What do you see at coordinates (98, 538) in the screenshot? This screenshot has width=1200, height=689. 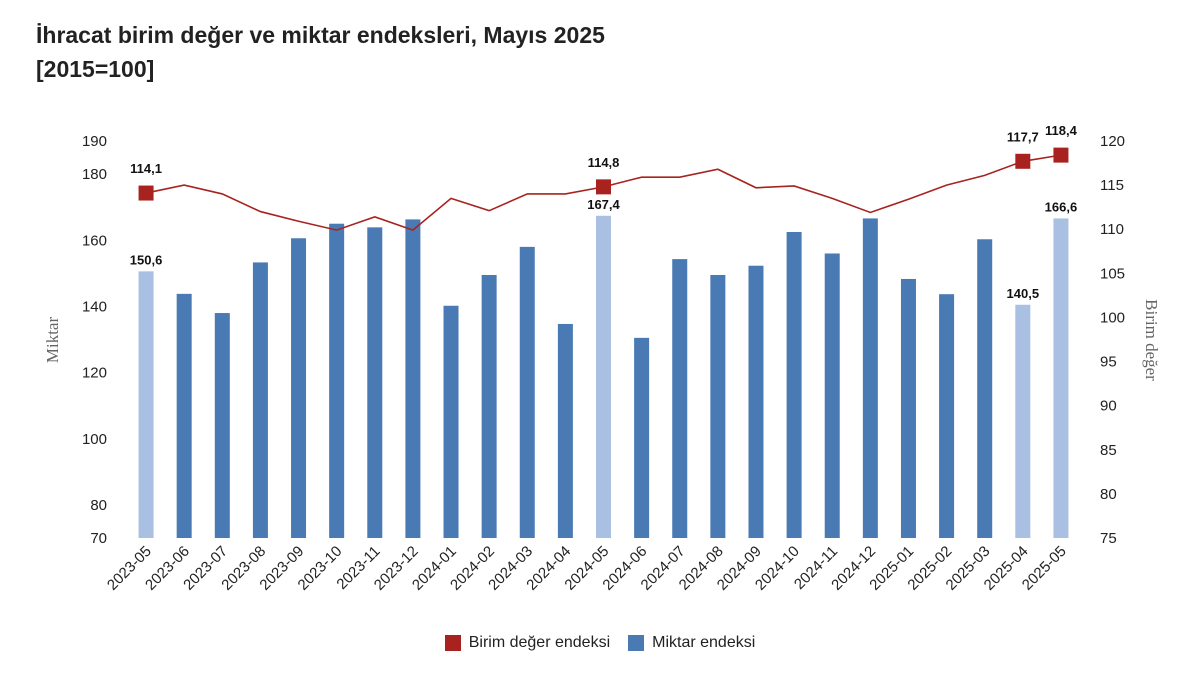 I see `y-left-tick-70: 70` at bounding box center [98, 538].